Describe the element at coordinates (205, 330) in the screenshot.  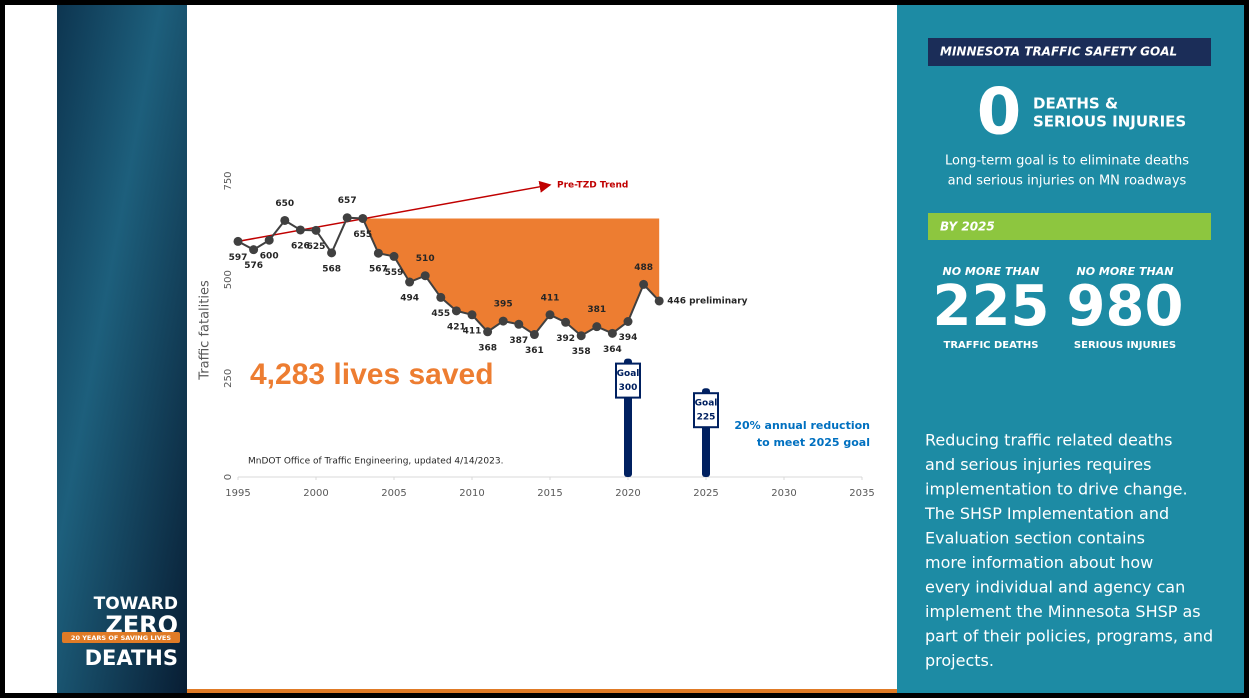
I see `y-axis-label: Traffic fatalities` at that location.